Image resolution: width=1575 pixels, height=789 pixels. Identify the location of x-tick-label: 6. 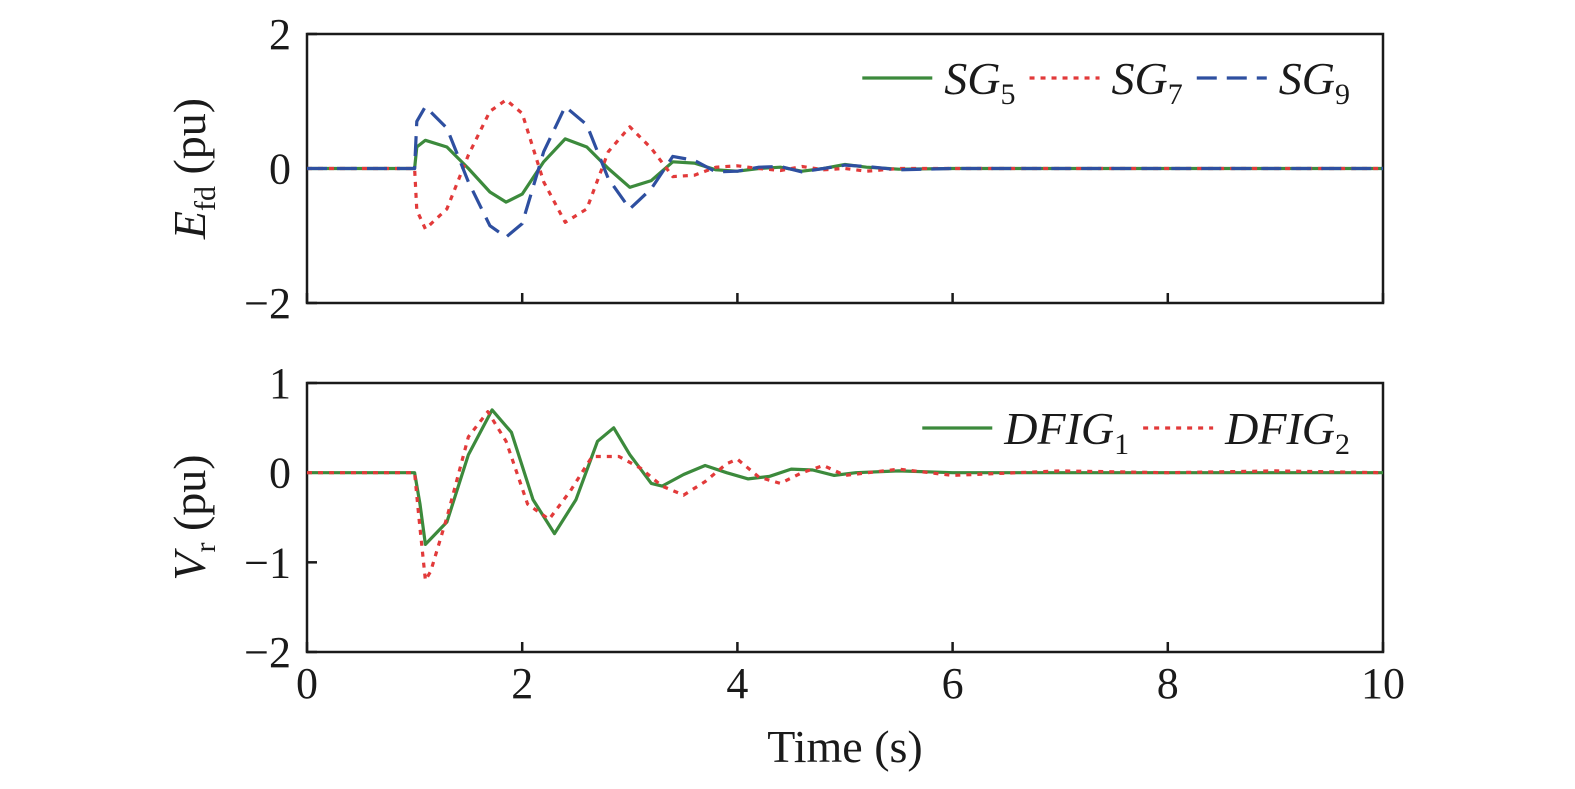
(953, 683).